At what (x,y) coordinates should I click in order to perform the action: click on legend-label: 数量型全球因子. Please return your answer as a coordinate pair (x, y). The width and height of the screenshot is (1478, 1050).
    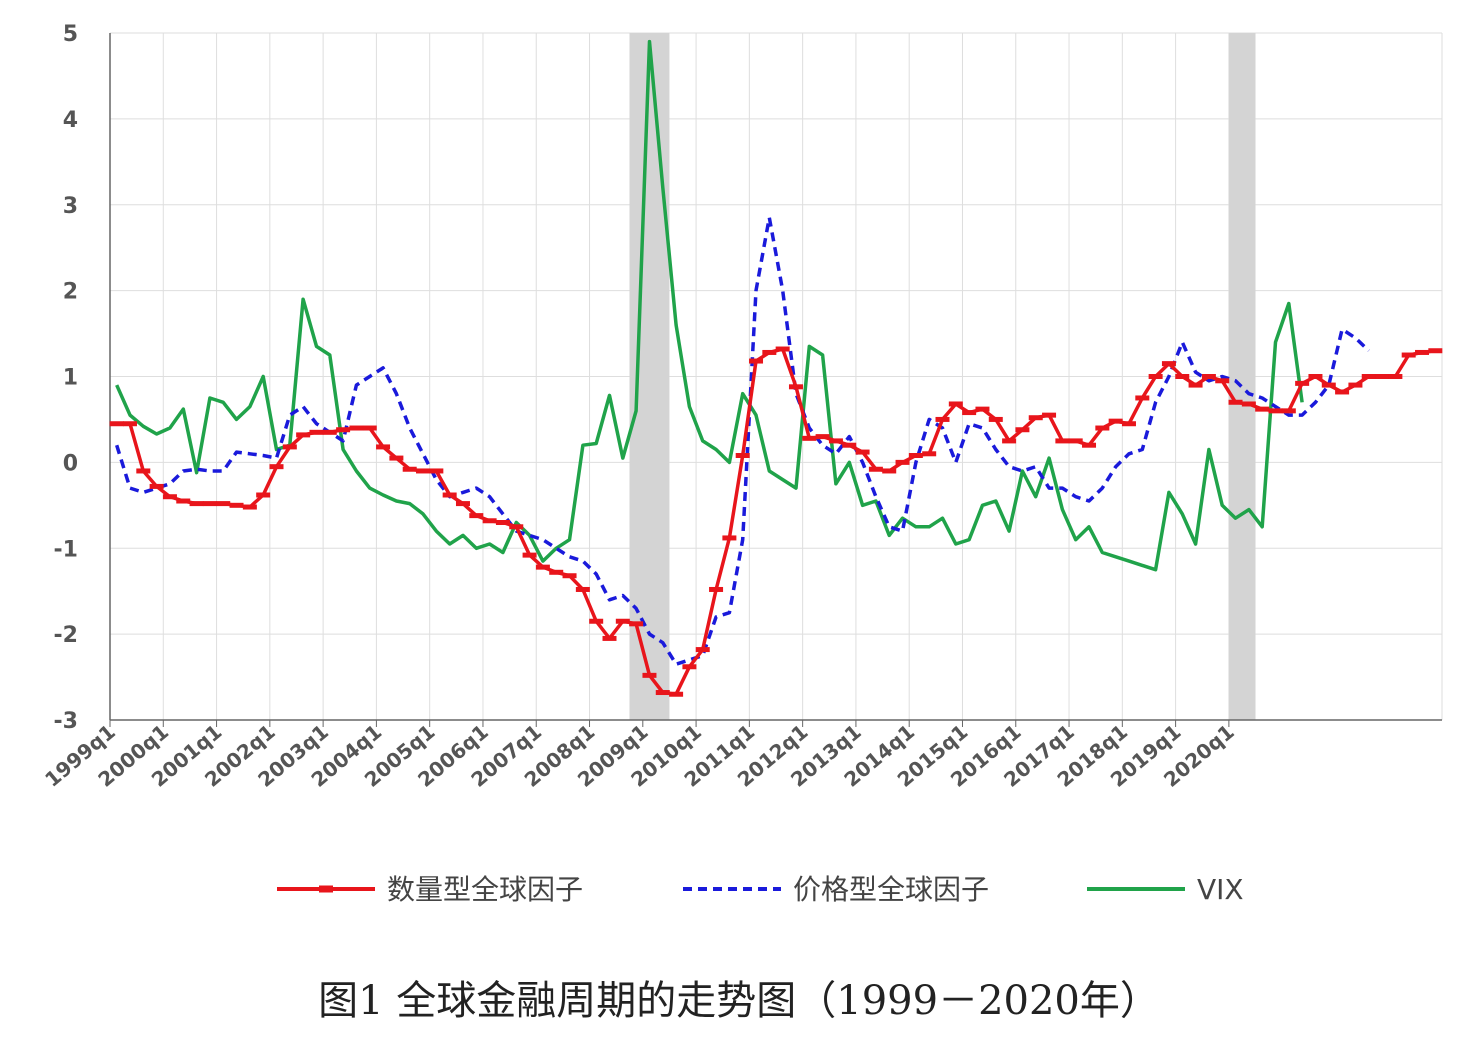
    Looking at the image, I should click on (485, 889).